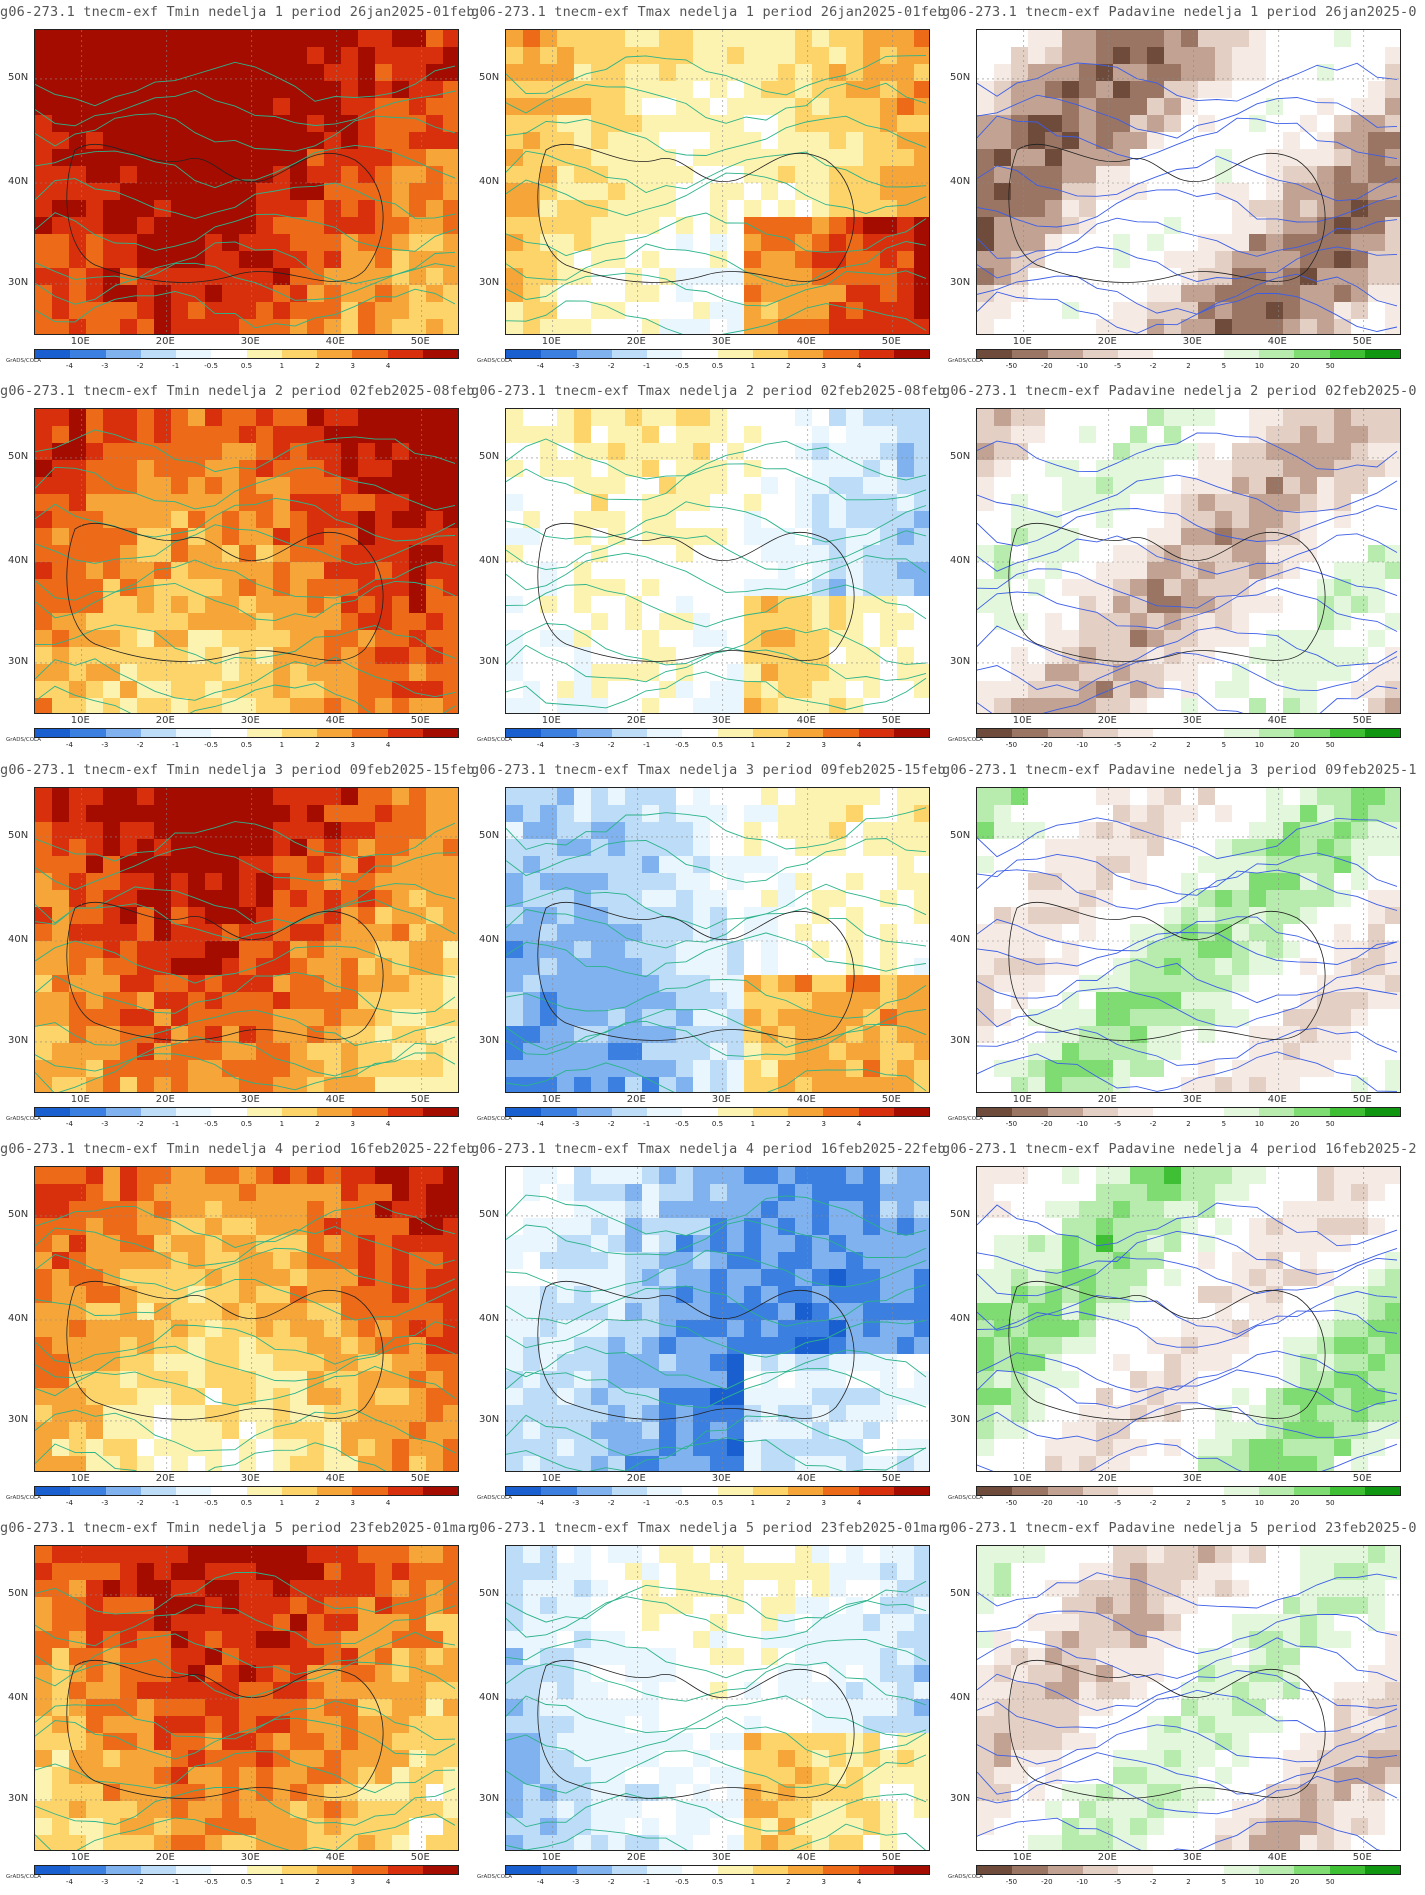  What do you see at coordinates (965, 361) in the screenshot?
I see `software-label: GrADS/COLA` at bounding box center [965, 361].